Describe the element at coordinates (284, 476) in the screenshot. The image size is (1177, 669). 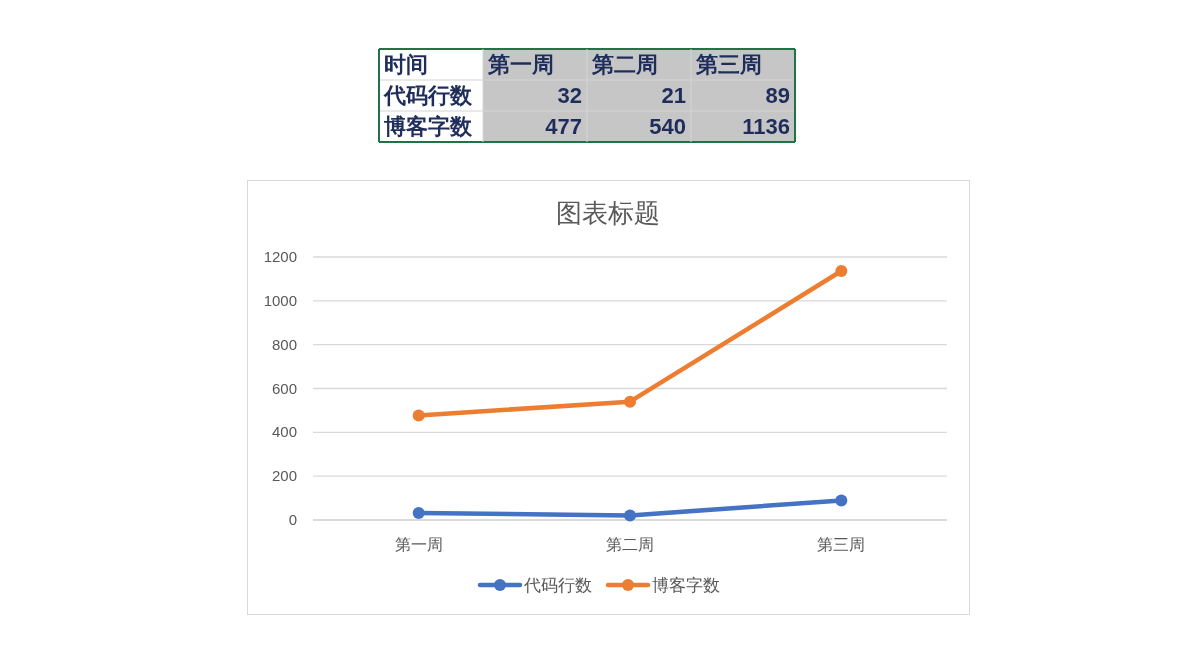
I see `y-tick-label: 200` at that location.